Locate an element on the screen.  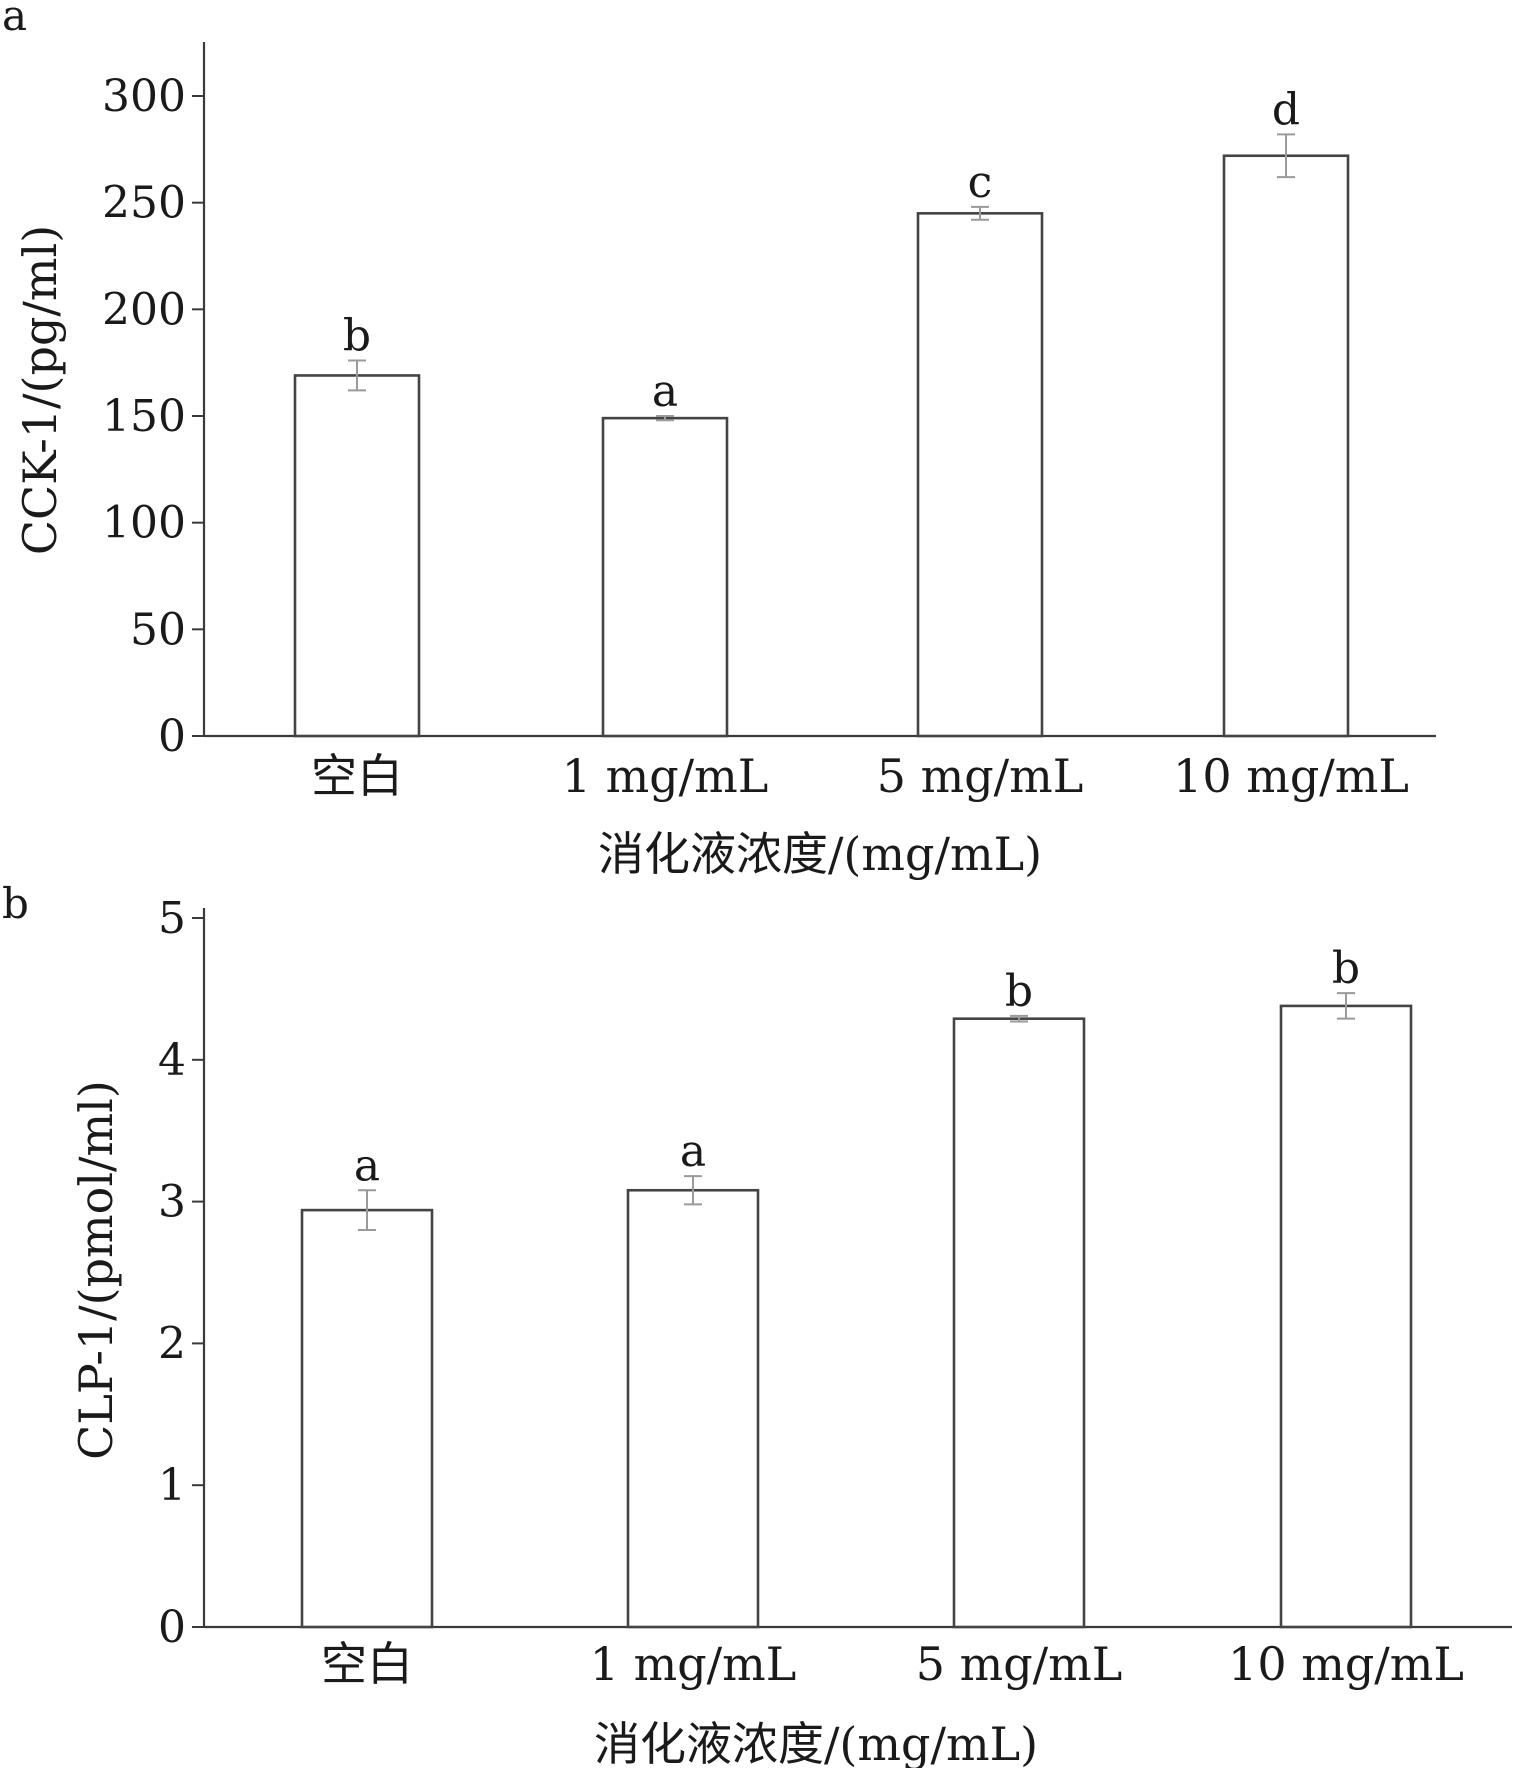
significance-label-4: b is located at coordinates (1346, 968).